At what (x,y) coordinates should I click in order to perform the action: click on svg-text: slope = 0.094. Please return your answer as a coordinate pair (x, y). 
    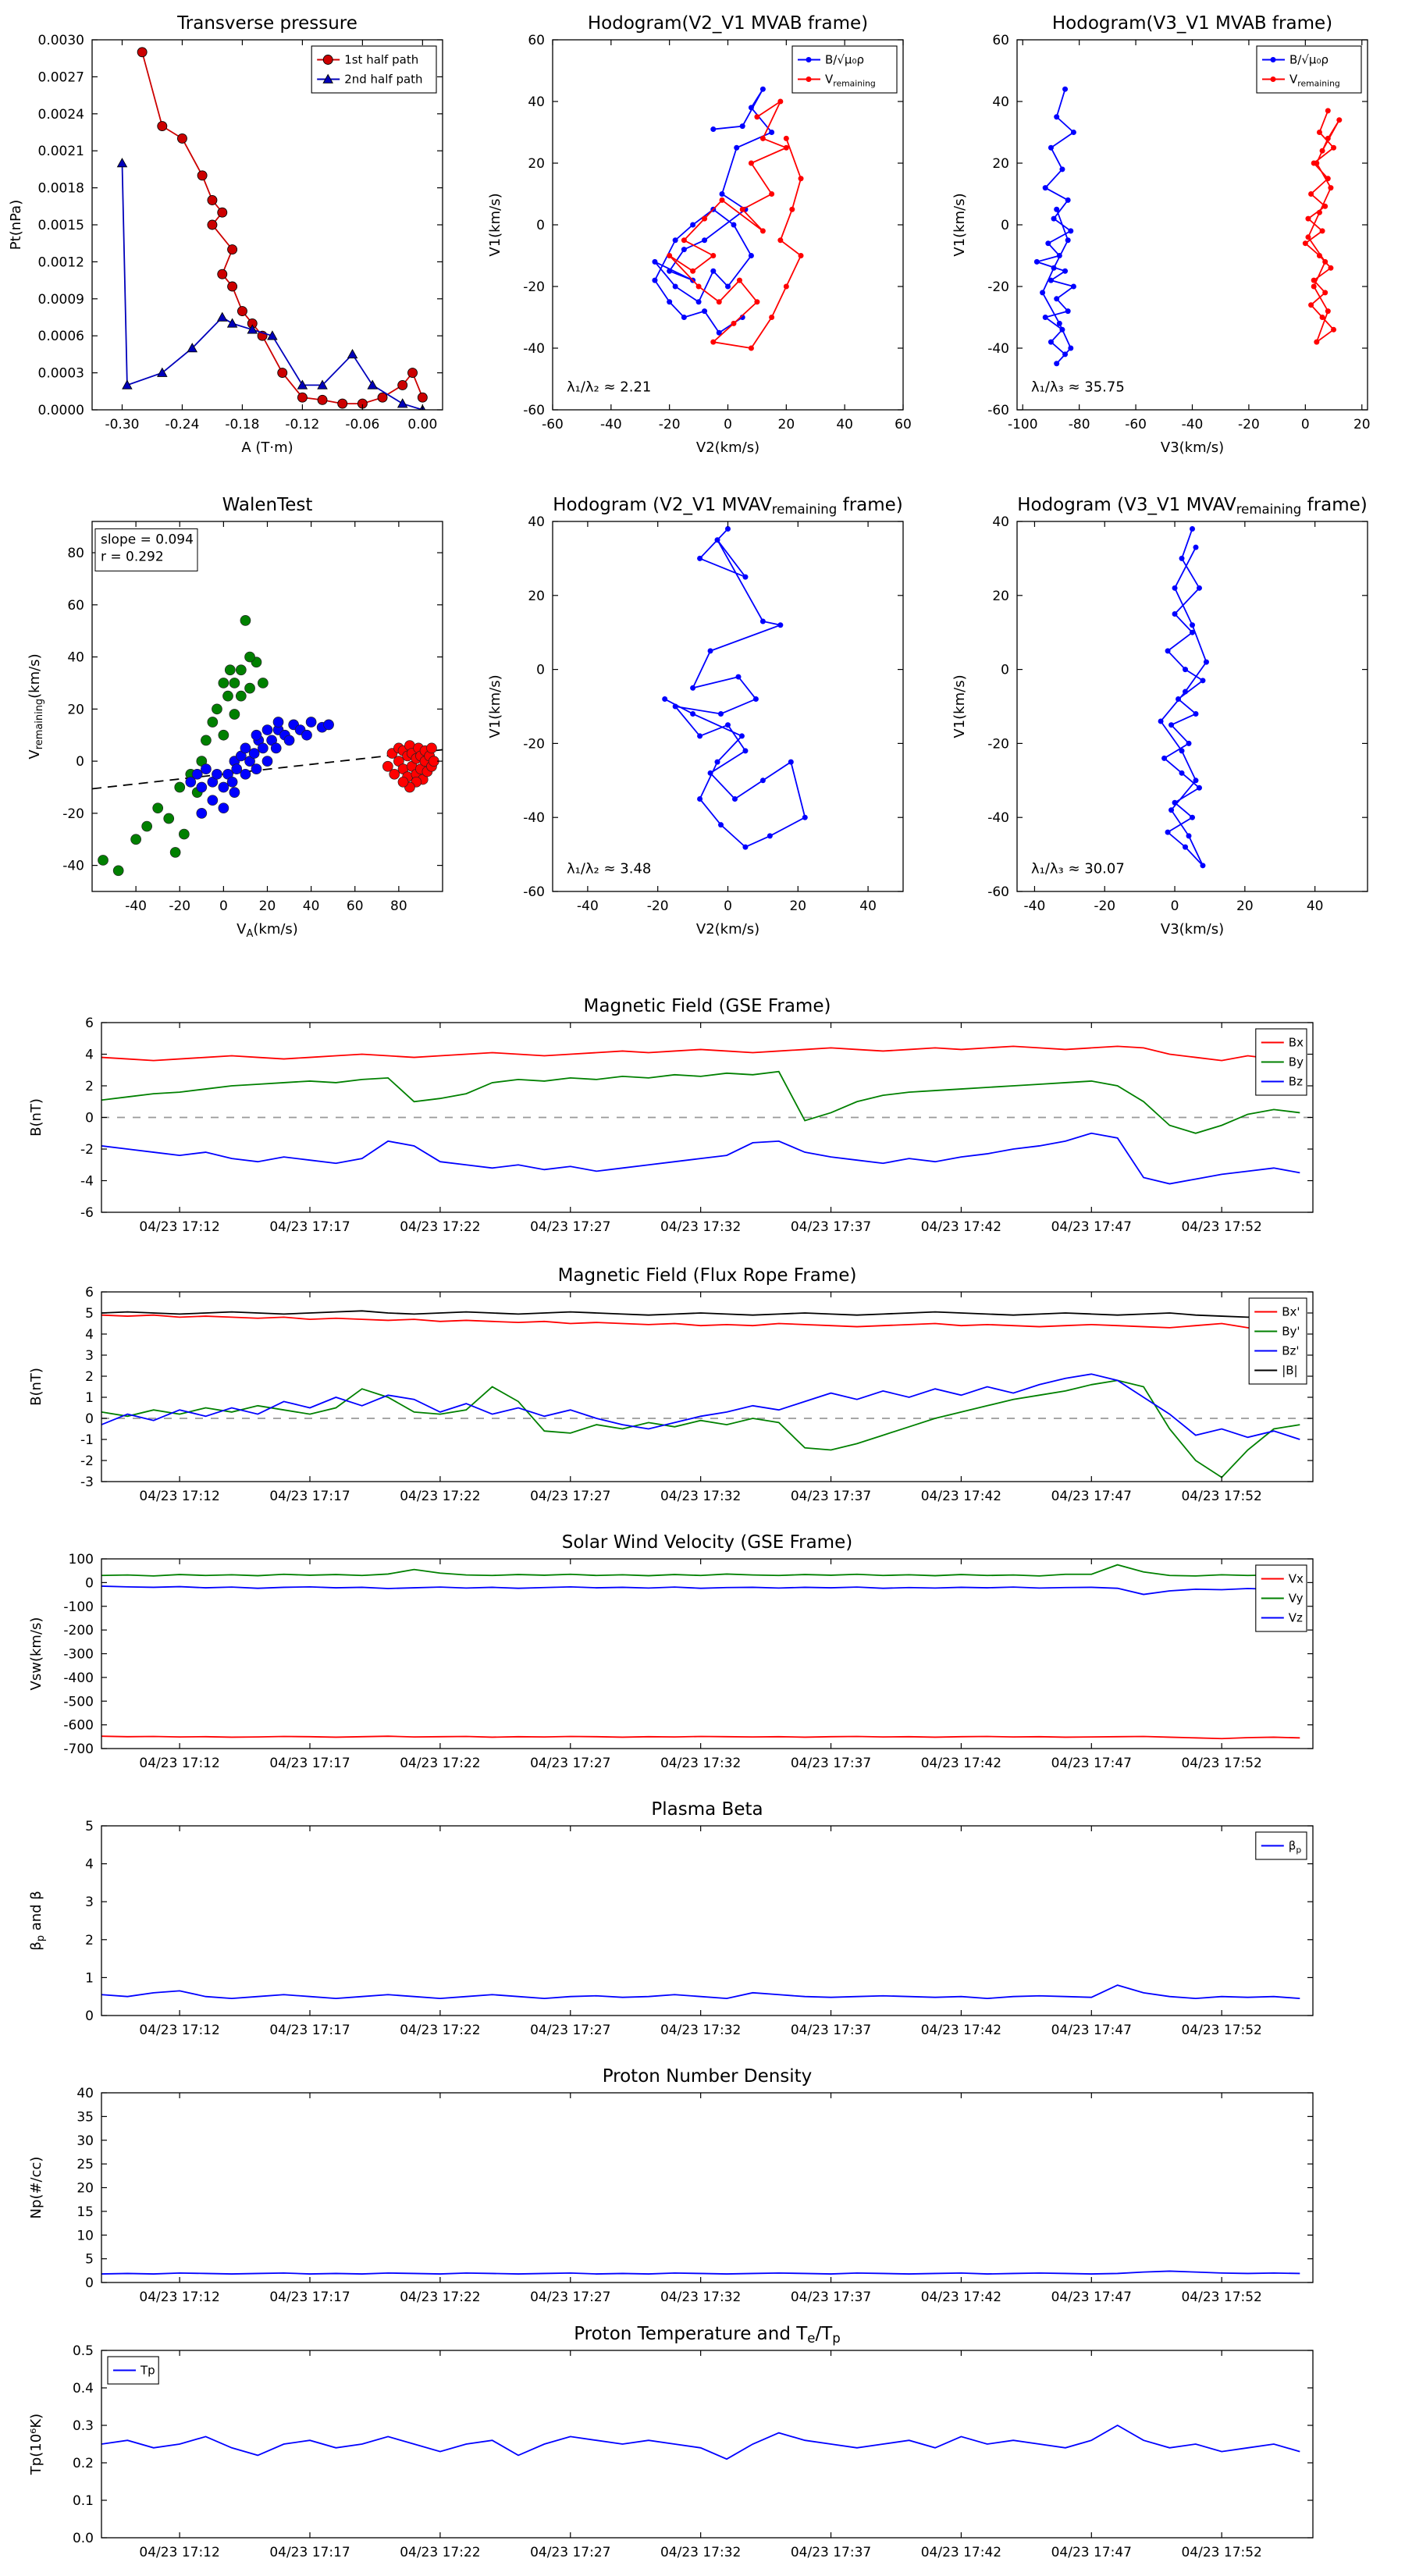
    Looking at the image, I should click on (147, 539).